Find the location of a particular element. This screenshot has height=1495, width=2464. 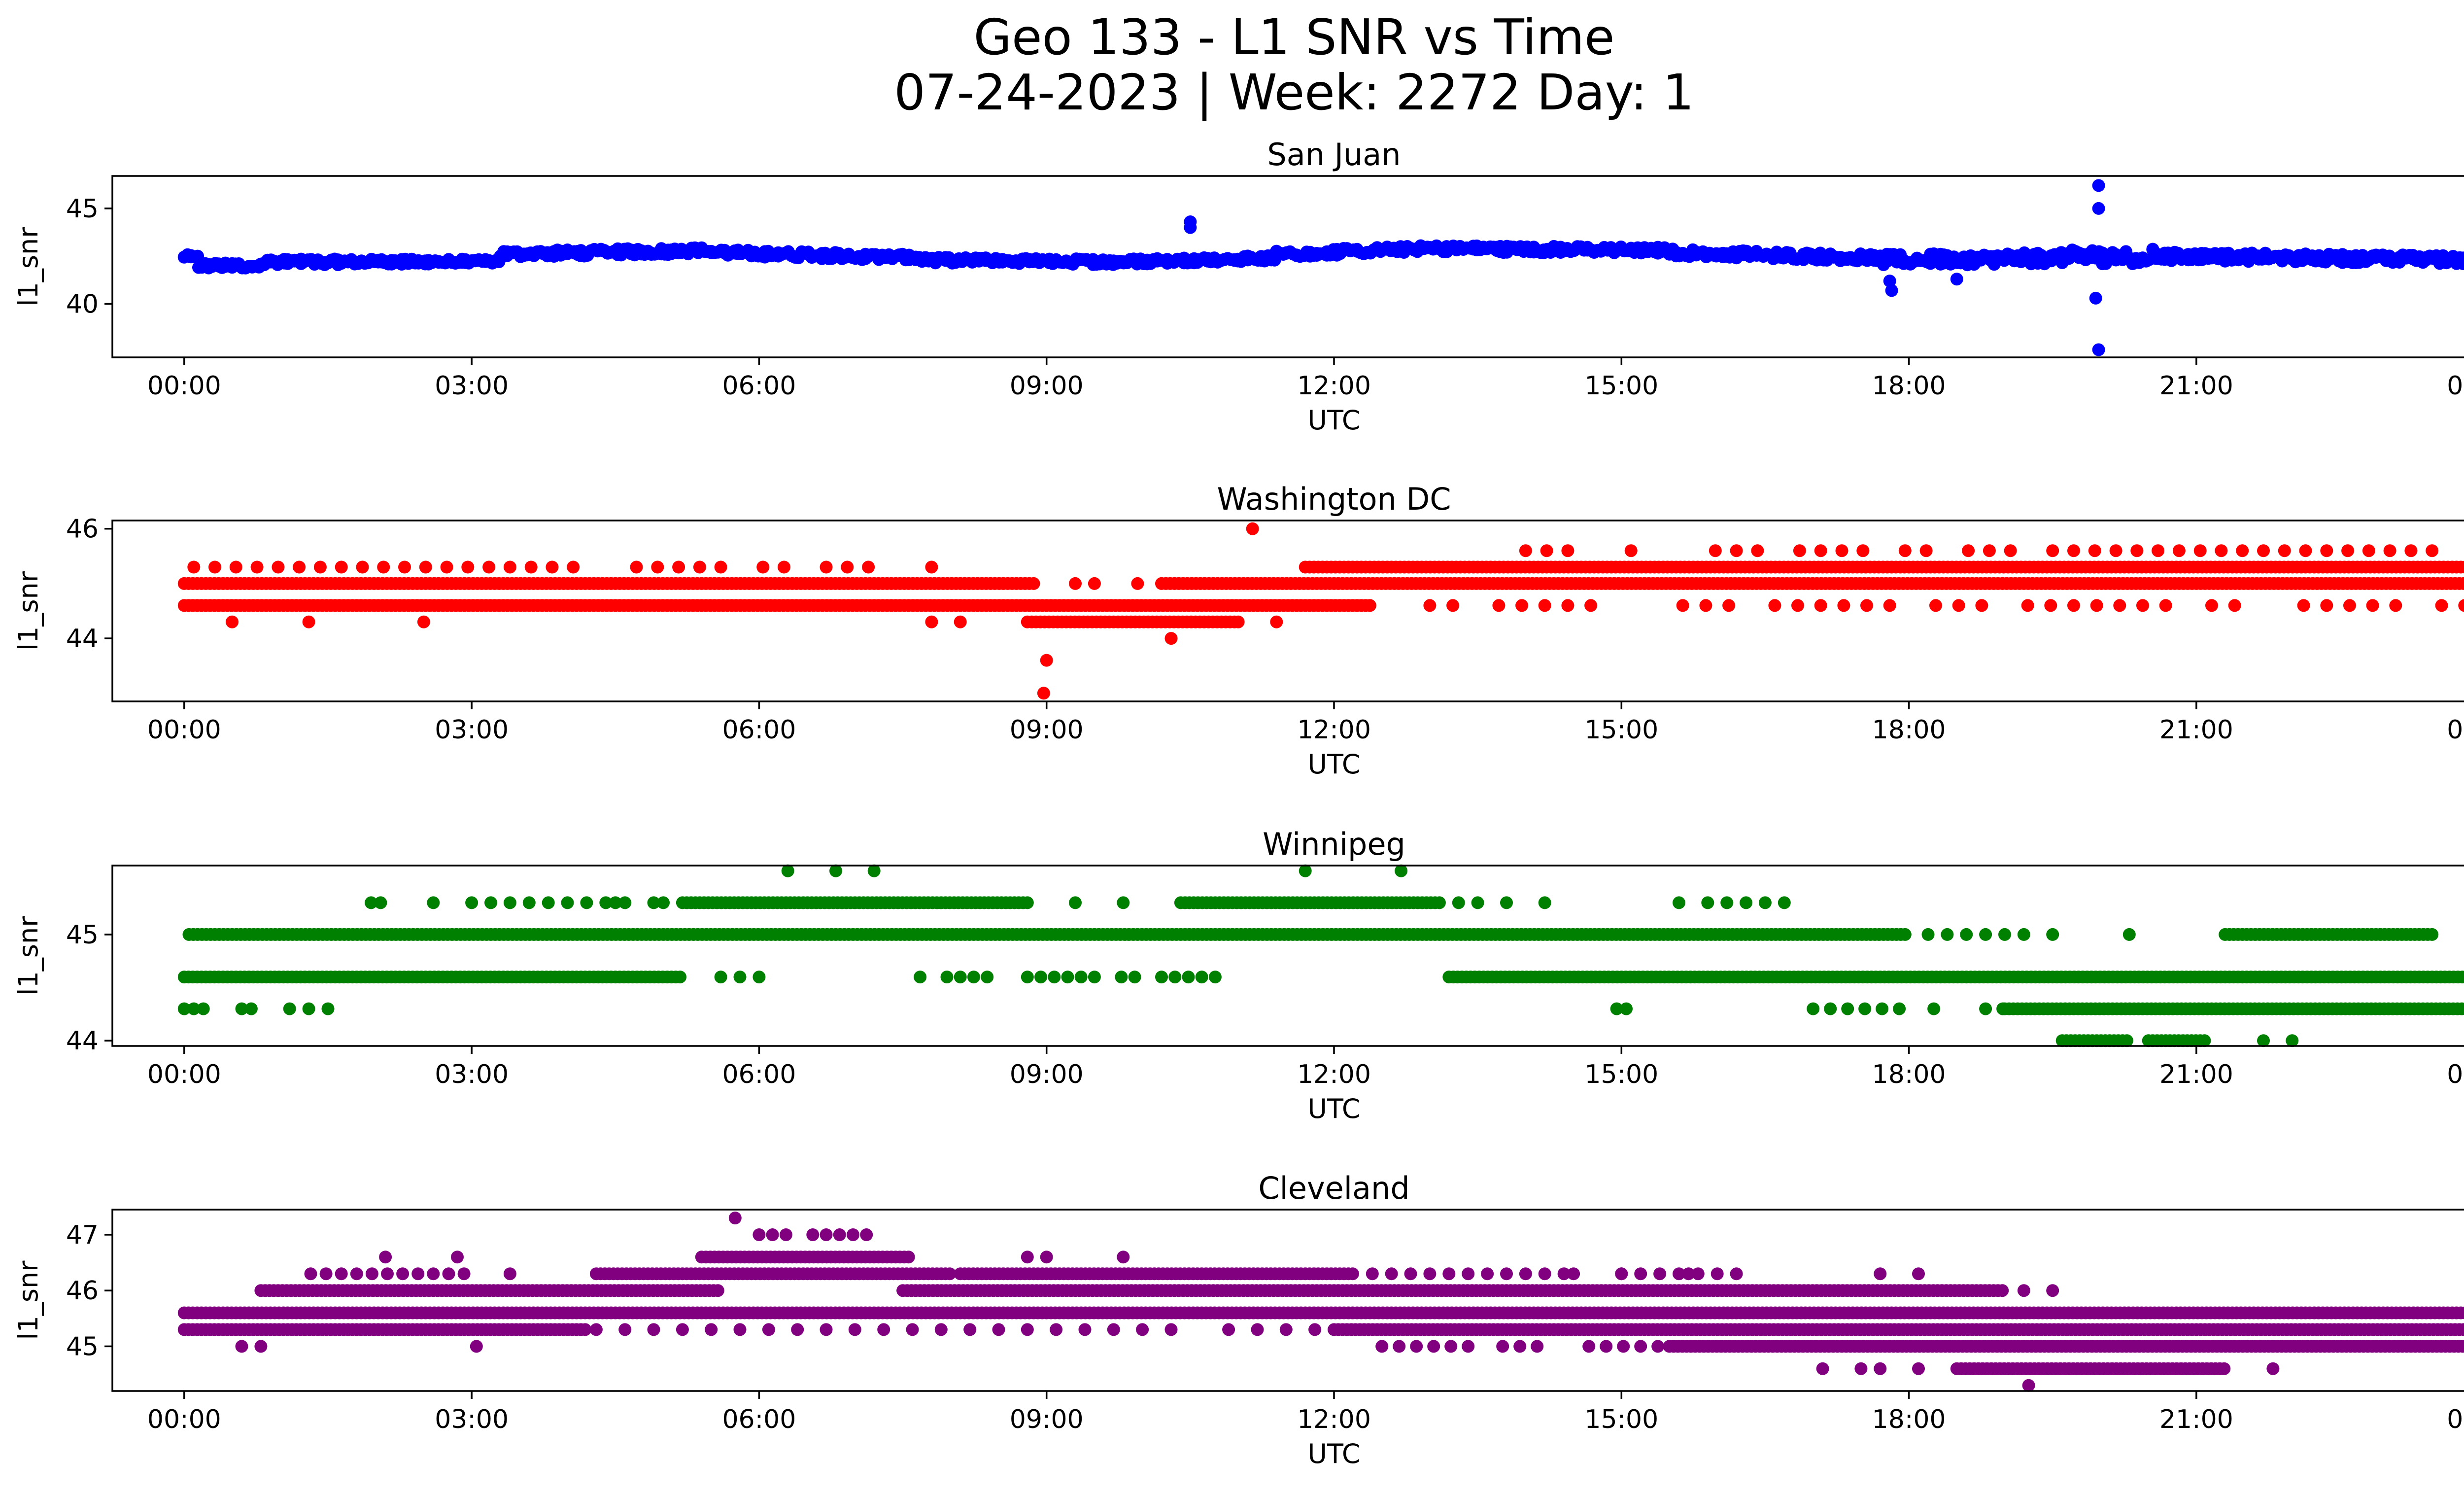

x-tick-label: 15:00 is located at coordinates (1621, 730).